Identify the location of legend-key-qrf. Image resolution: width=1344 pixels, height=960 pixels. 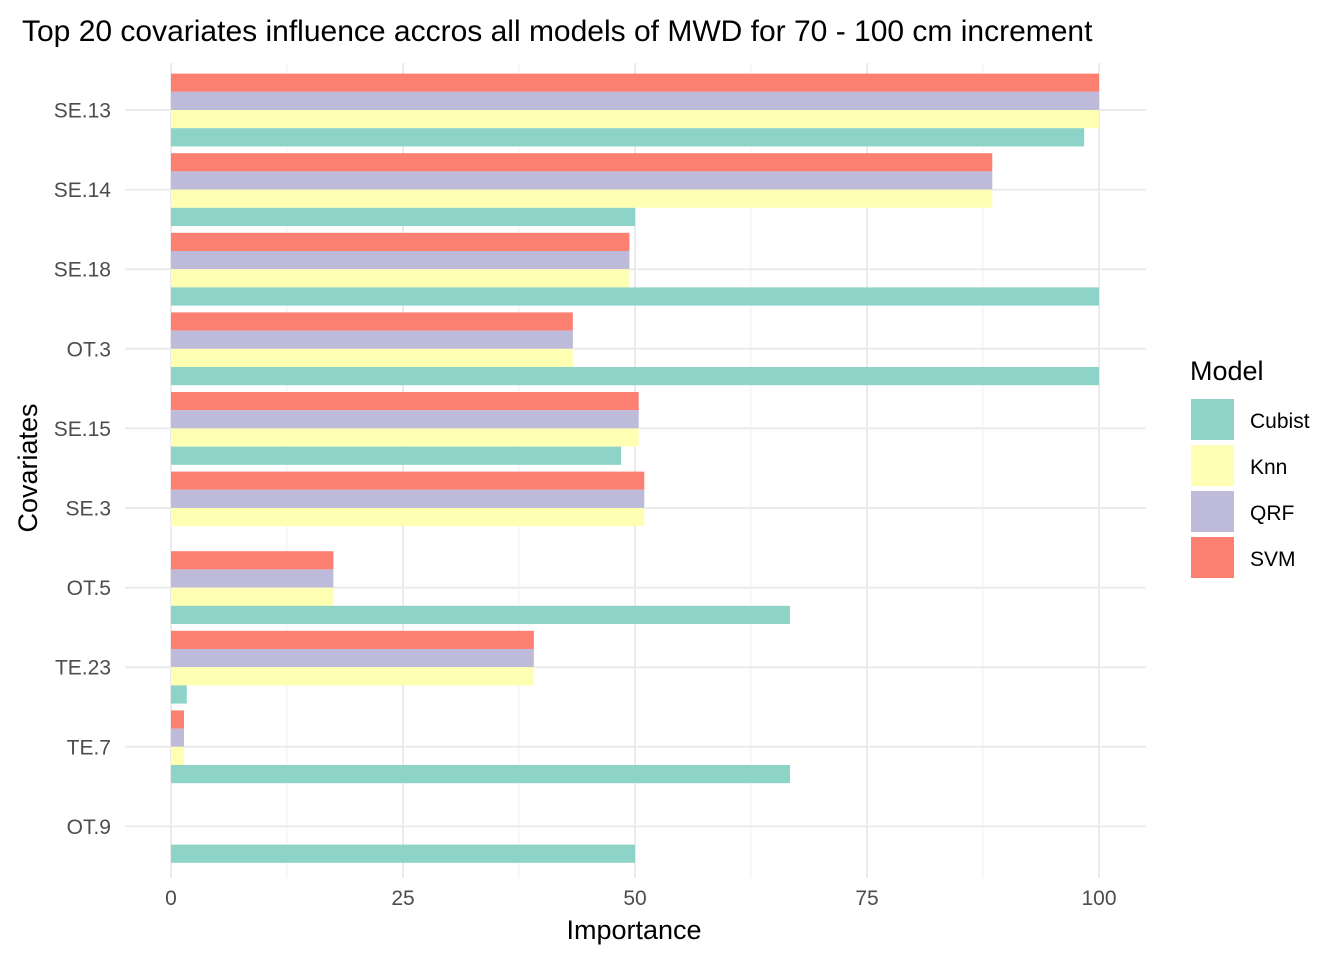
(1212, 511).